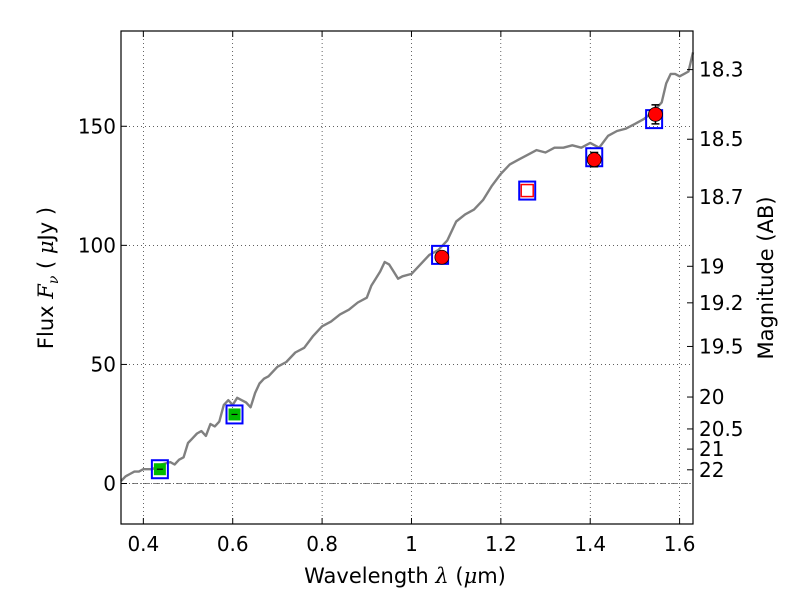  What do you see at coordinates (711, 449) in the screenshot?
I see `magnitude-tick-label: 21` at bounding box center [711, 449].